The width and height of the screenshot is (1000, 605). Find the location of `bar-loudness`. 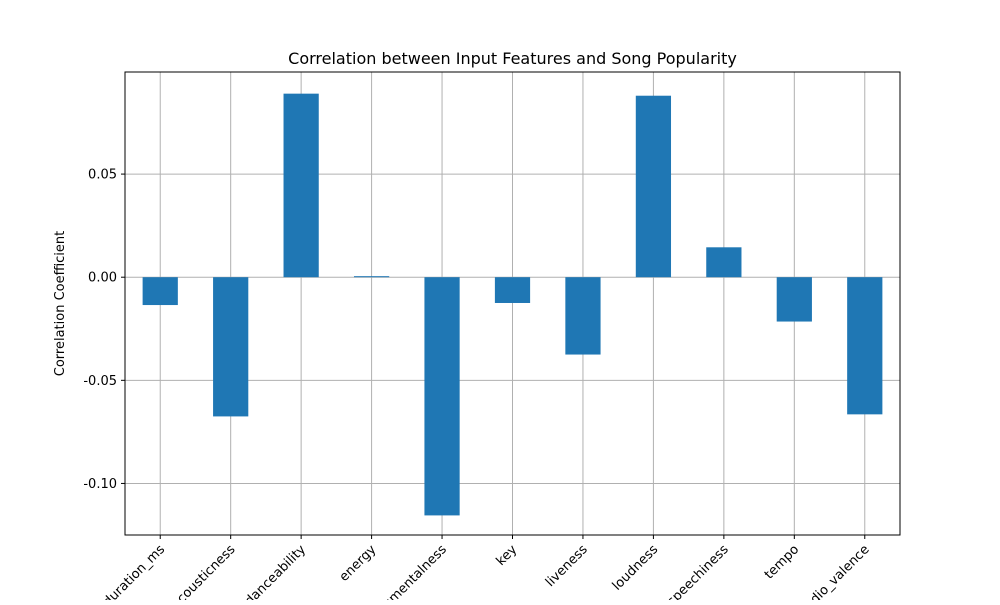

bar-loudness is located at coordinates (653, 186).